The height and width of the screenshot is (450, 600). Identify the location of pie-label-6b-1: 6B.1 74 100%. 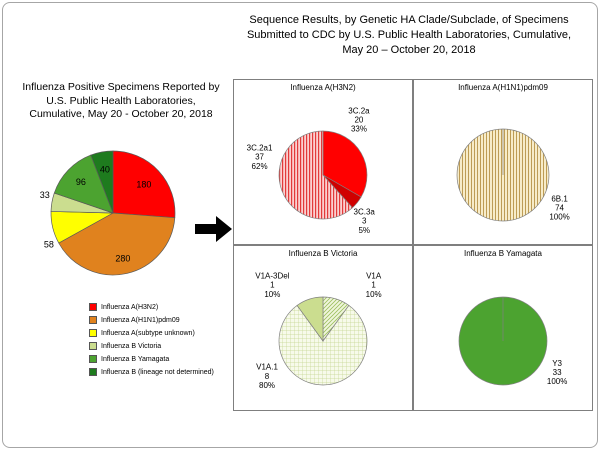
(559, 207).